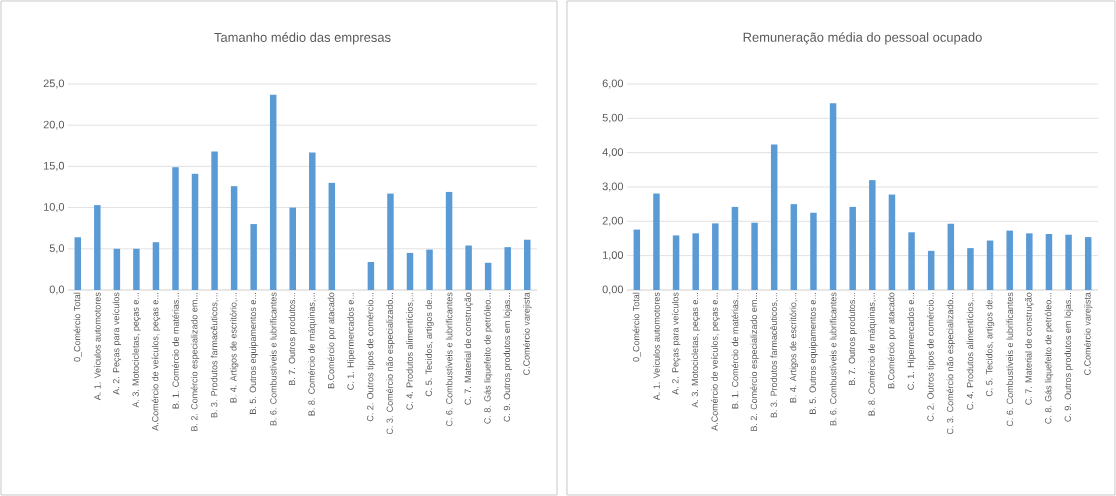  Describe the element at coordinates (54, 125) in the screenshot. I see `y-tick-label: 20,0` at that location.